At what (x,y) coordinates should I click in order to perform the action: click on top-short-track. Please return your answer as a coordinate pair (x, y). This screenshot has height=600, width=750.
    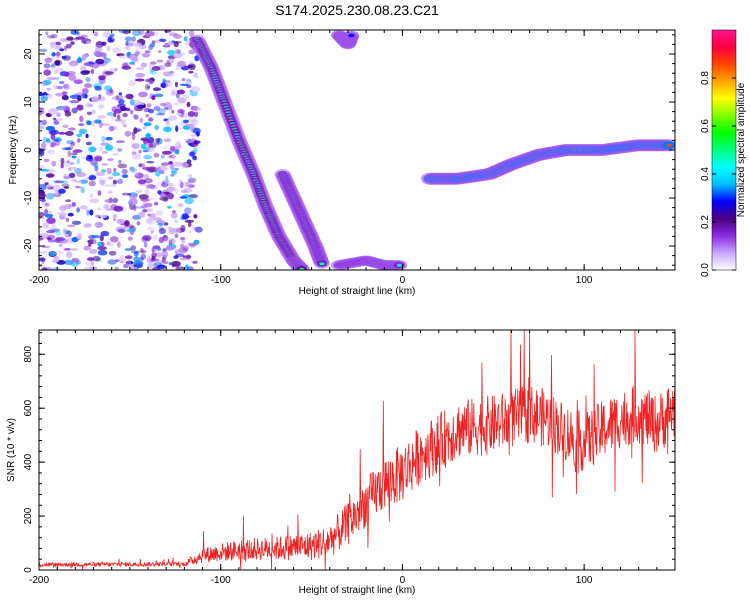
    Looking at the image, I should click on (345, 40).